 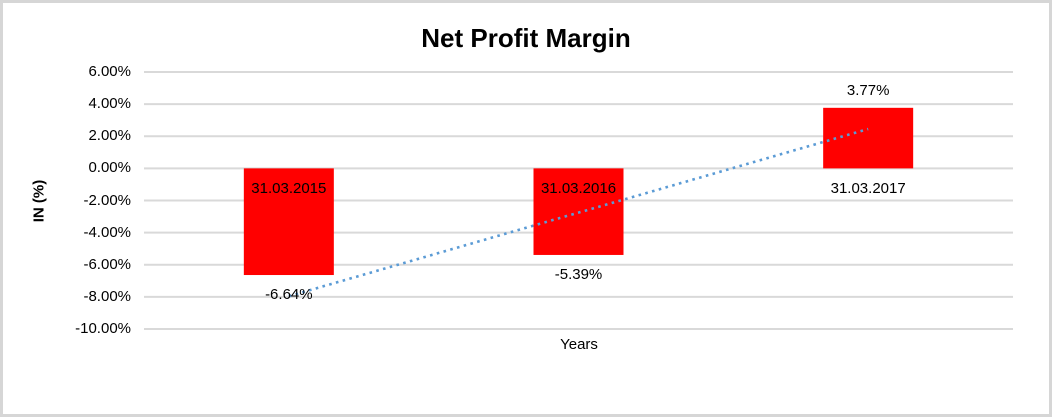 I want to click on bar-31.03.2017, so click(x=868, y=138).